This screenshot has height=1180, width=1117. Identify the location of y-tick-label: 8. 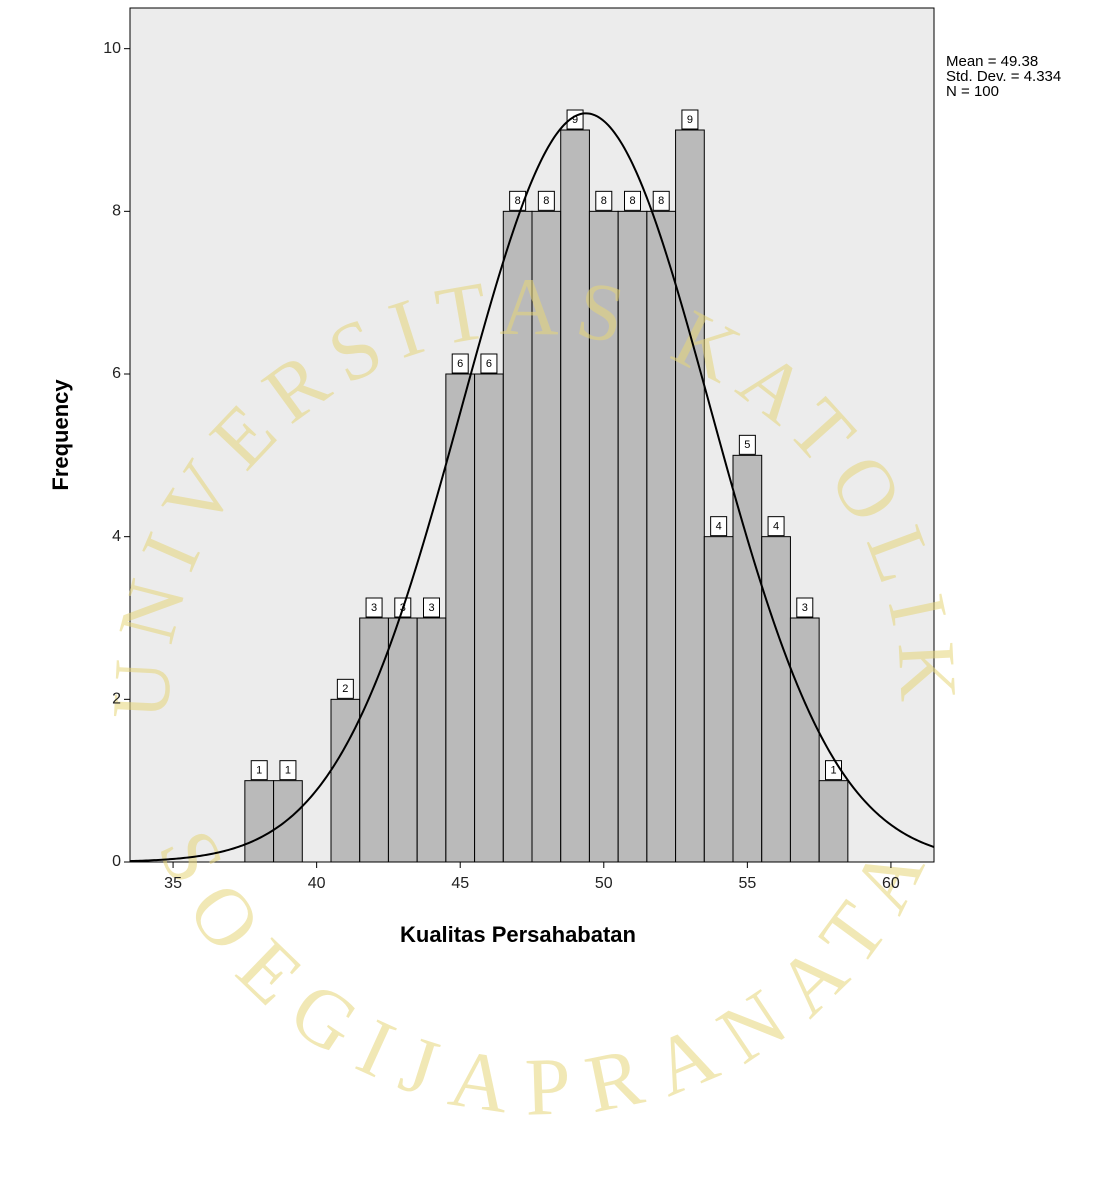
(116, 211).